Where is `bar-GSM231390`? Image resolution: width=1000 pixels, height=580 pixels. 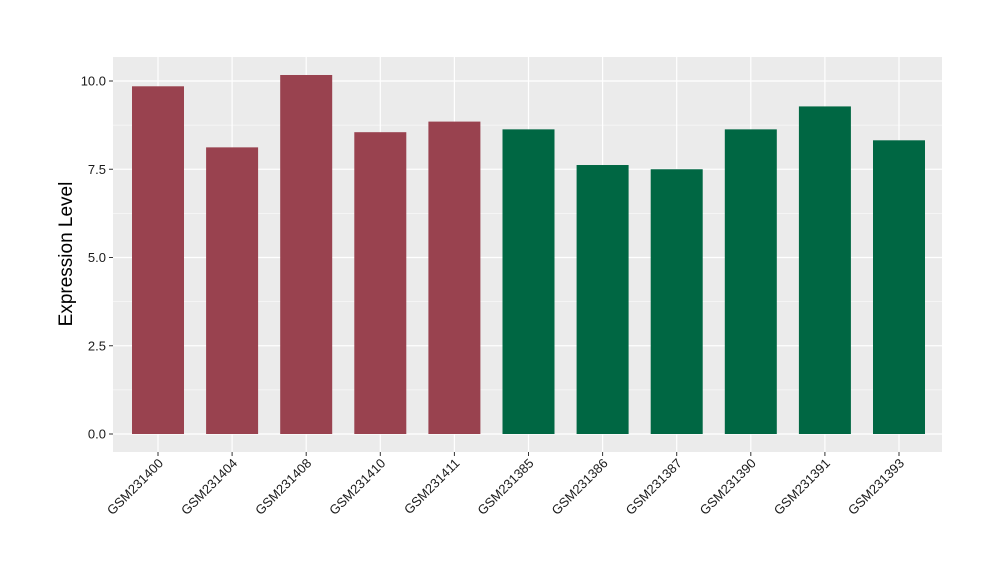
bar-GSM231390 is located at coordinates (750, 281).